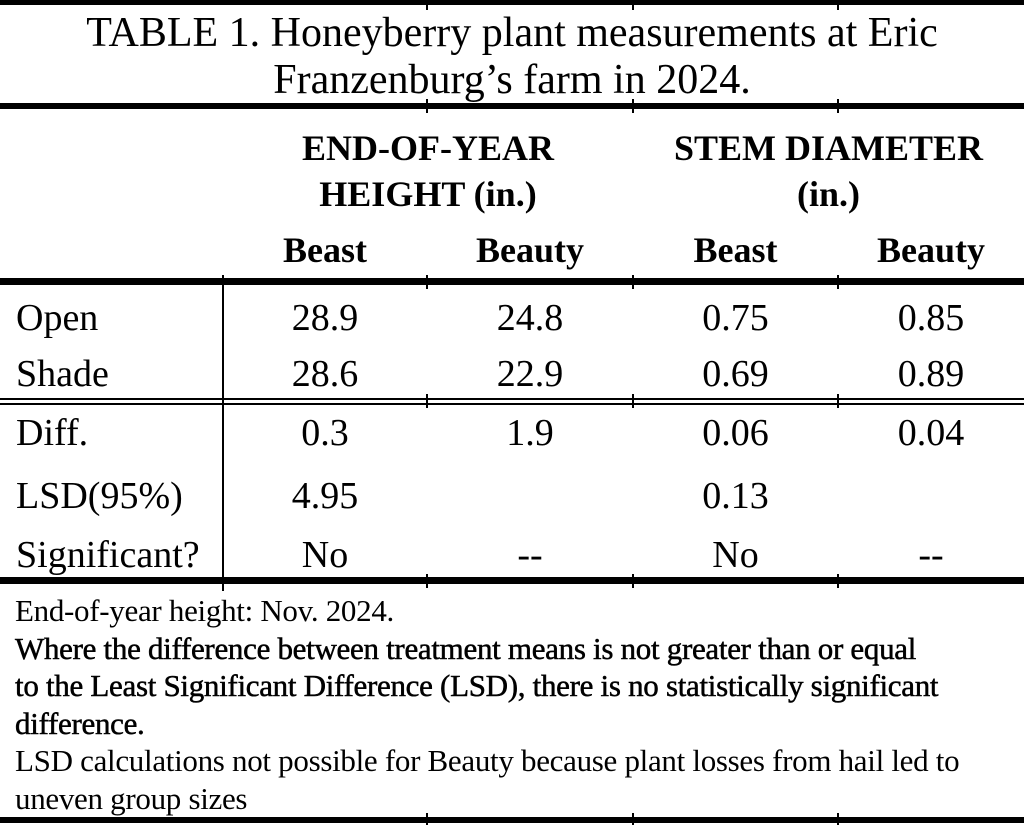  What do you see at coordinates (530, 374) in the screenshot?
I see `data-cell: 22.9` at bounding box center [530, 374].